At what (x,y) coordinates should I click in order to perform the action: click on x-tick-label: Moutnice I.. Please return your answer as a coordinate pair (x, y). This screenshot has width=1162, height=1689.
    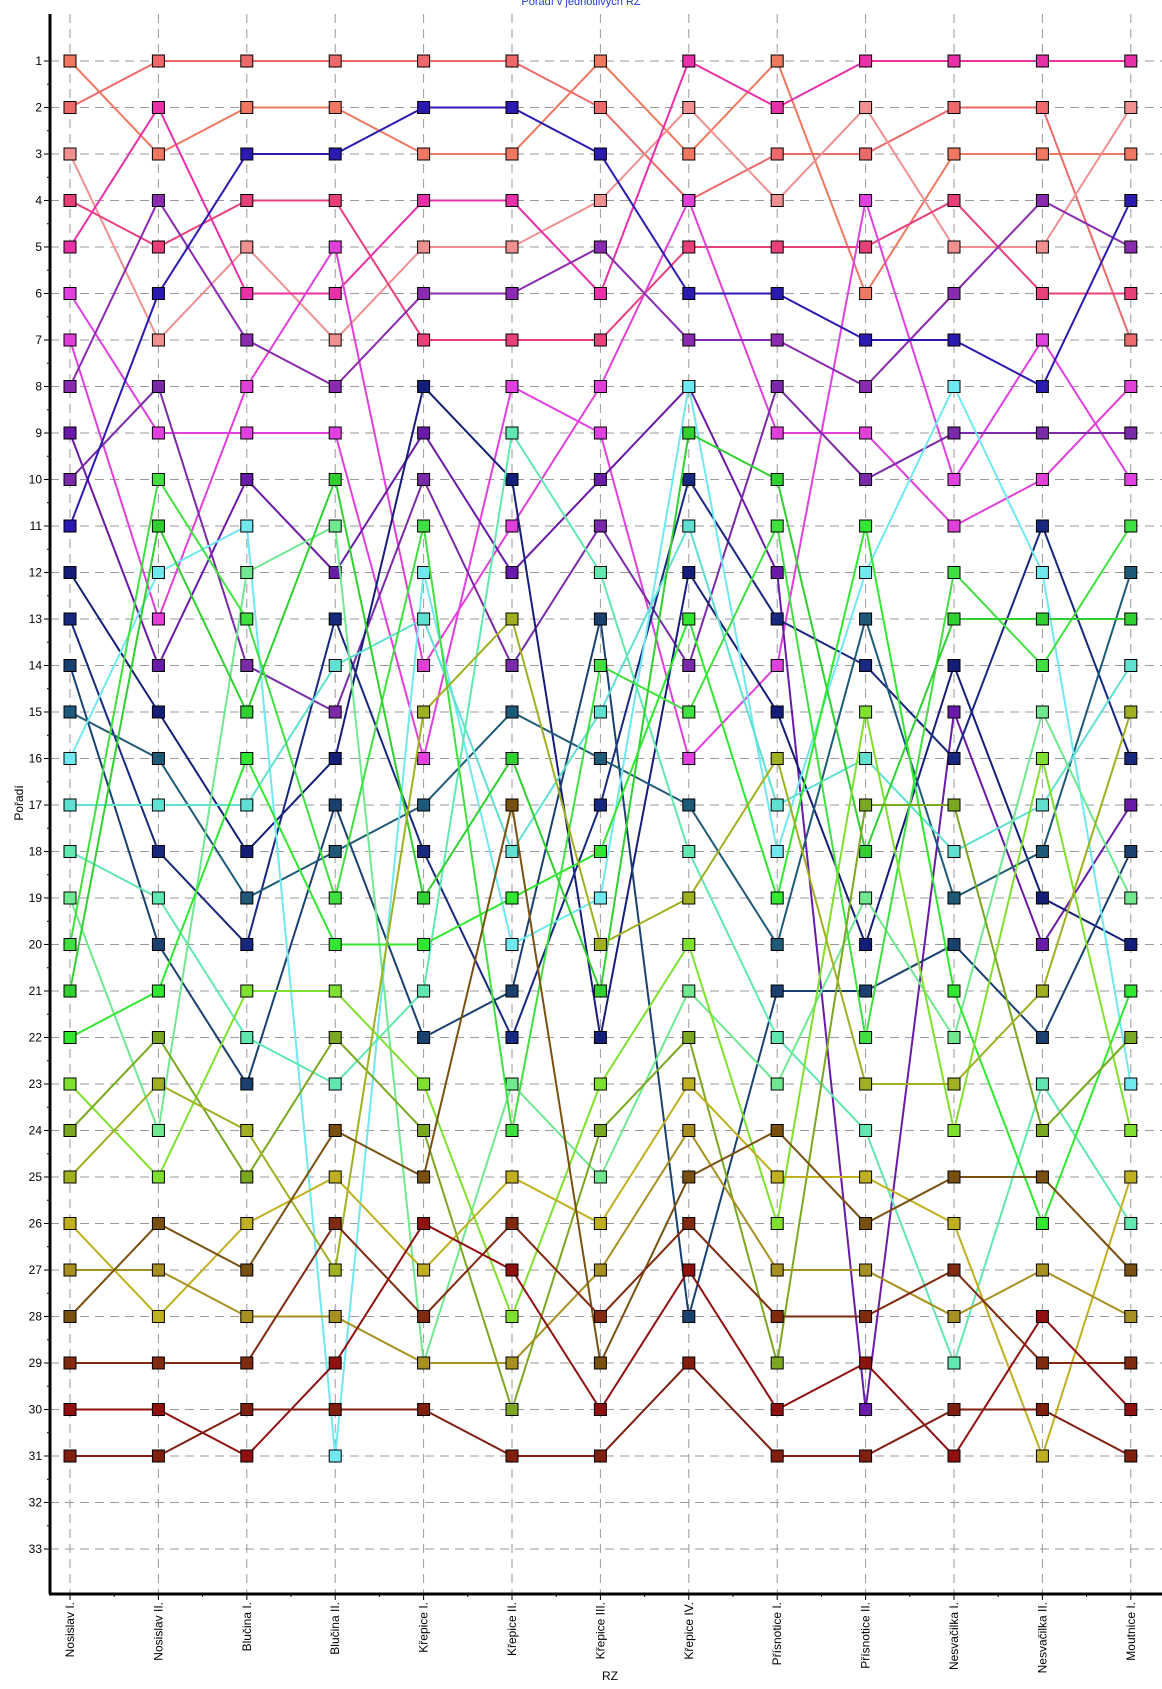
    Looking at the image, I should click on (1131, 1631).